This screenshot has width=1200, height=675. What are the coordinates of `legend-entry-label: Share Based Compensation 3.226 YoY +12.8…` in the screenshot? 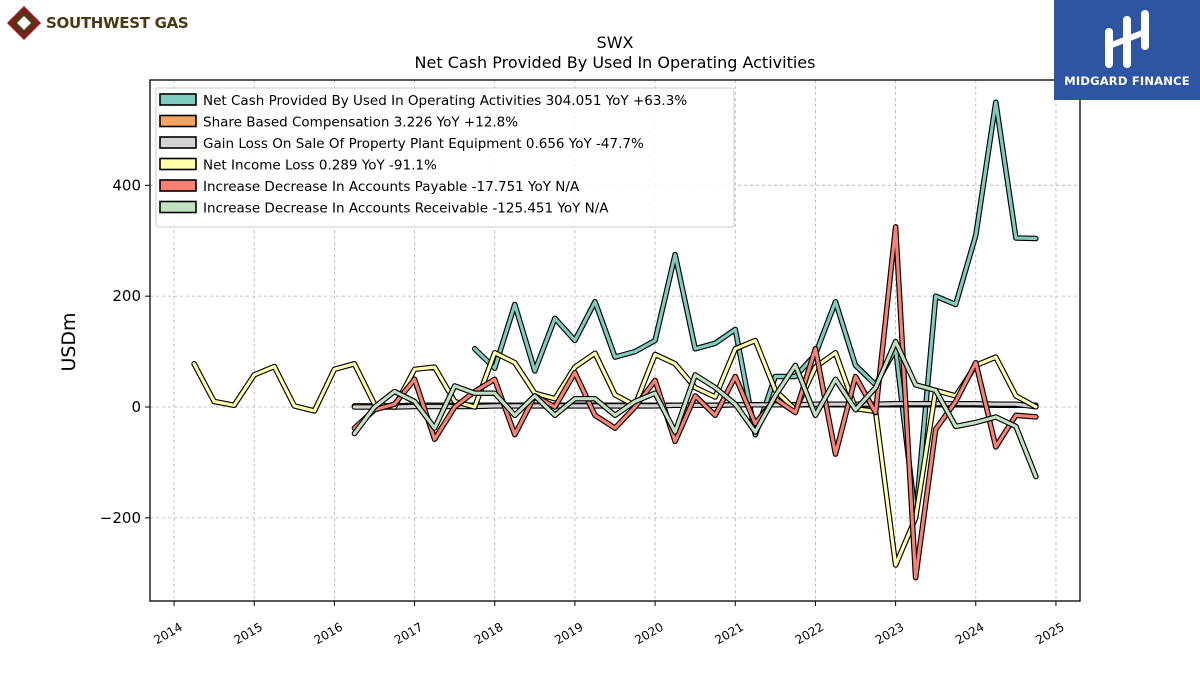 It's located at (360, 123).